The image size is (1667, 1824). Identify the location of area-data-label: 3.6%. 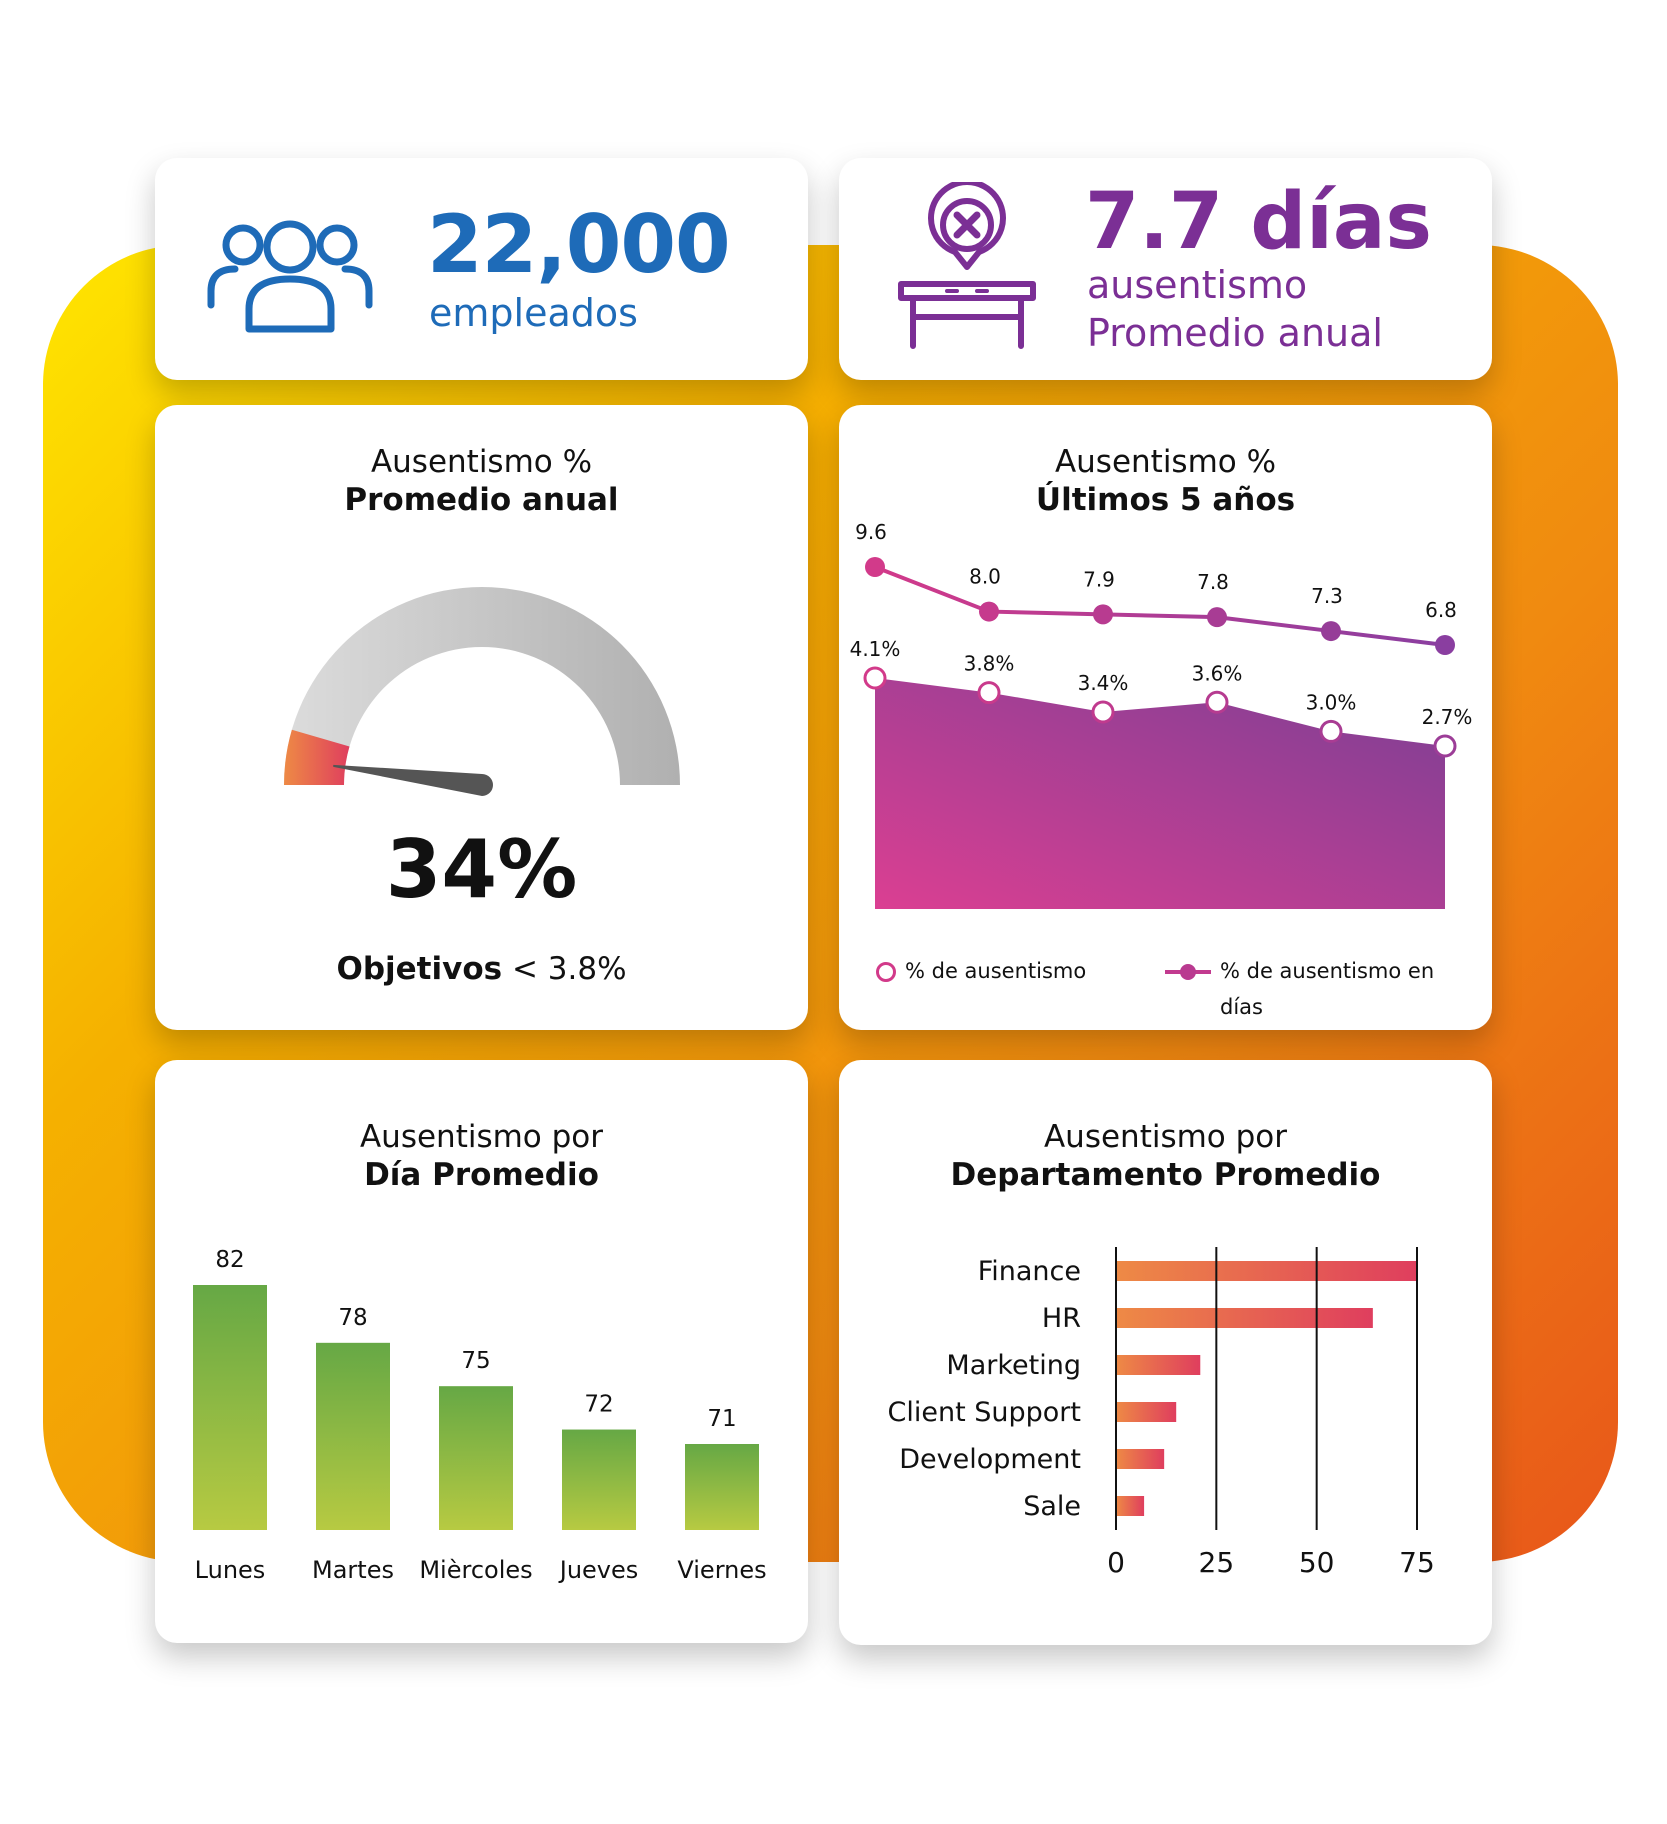
(1217, 673).